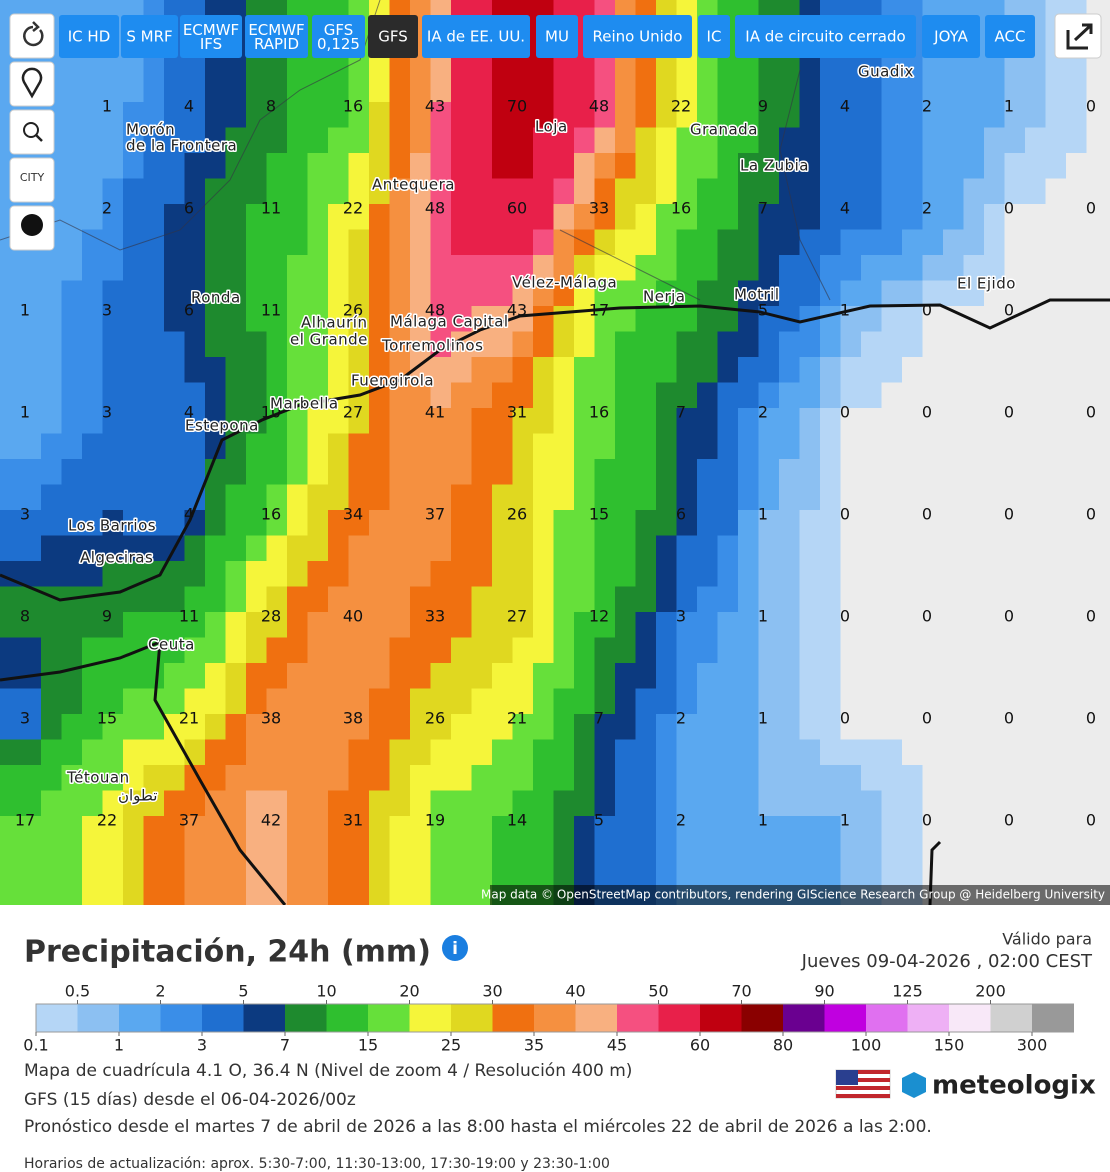  What do you see at coordinates (25, 514) in the screenshot?
I see `grid-value: 3` at bounding box center [25, 514].